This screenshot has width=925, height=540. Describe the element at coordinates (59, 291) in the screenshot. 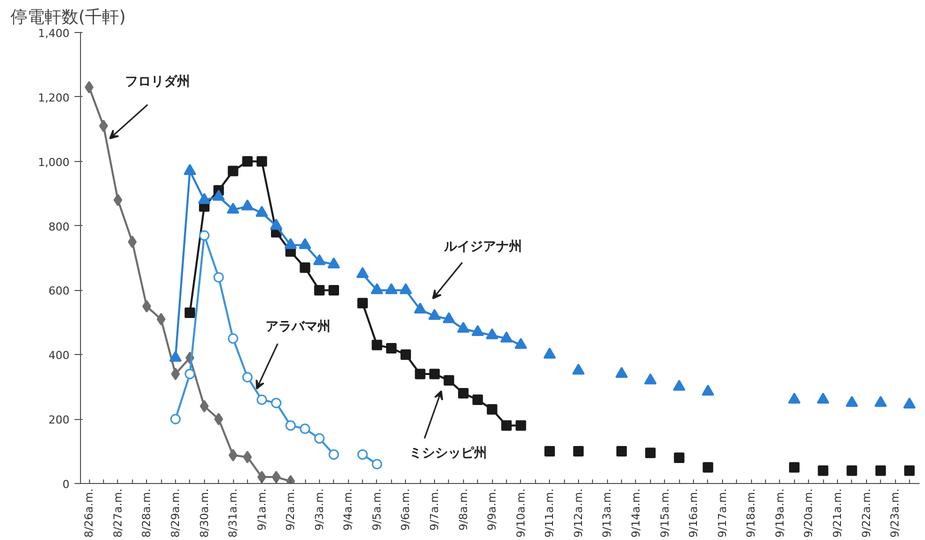

I see `y-tick-label: 600` at that location.